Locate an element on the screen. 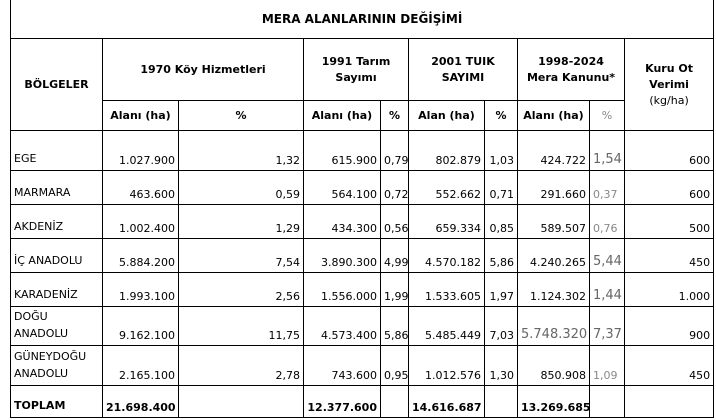 The height and width of the screenshot is (420, 716). cell-a2024: 589.507 is located at coordinates (553, 221).